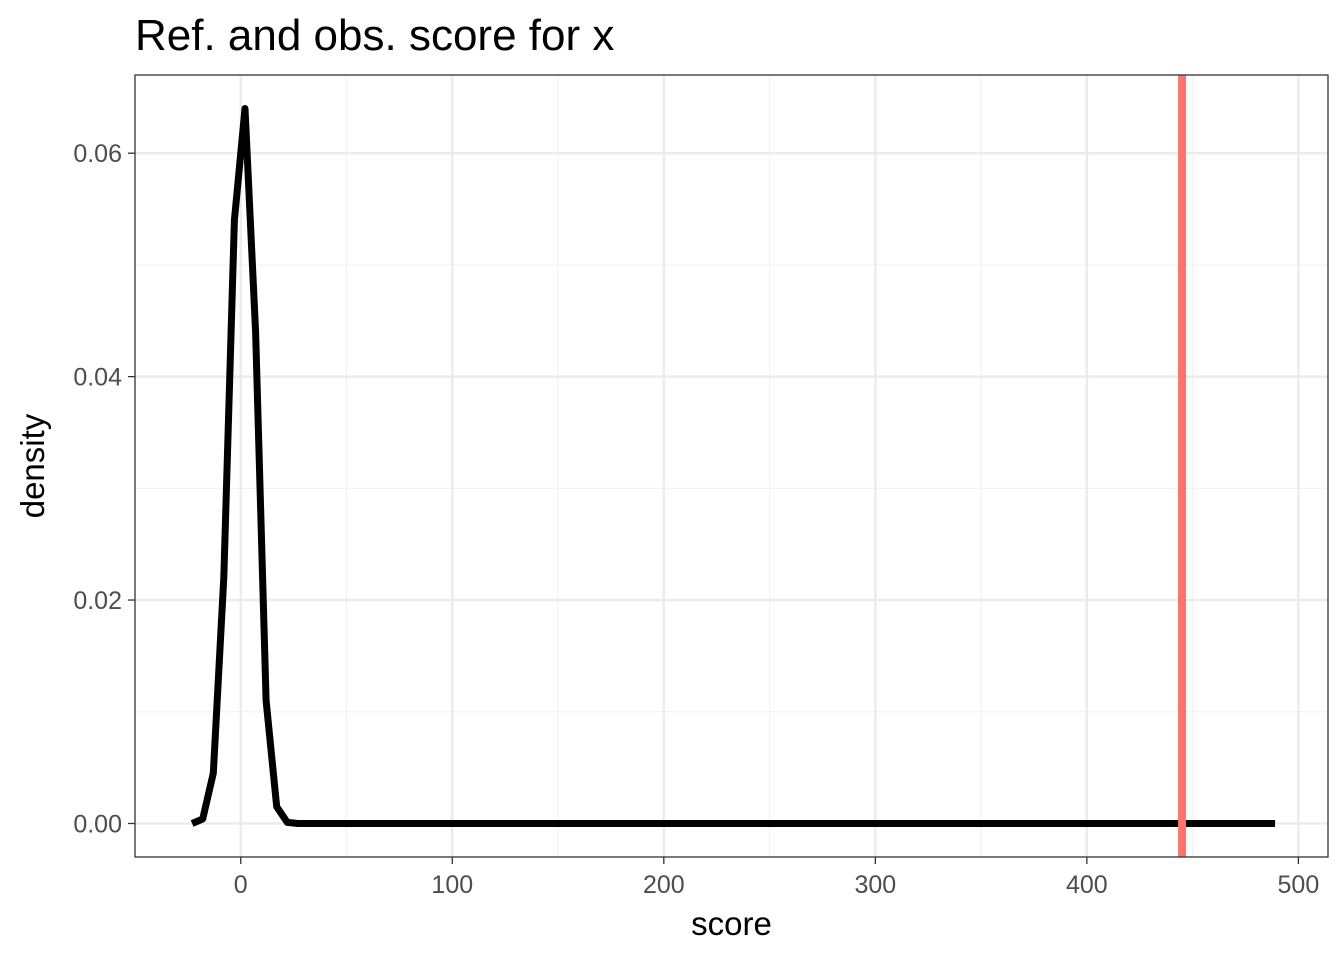  What do you see at coordinates (374, 35) in the screenshot?
I see `chart-title: Ref. and obs. score for x` at bounding box center [374, 35].